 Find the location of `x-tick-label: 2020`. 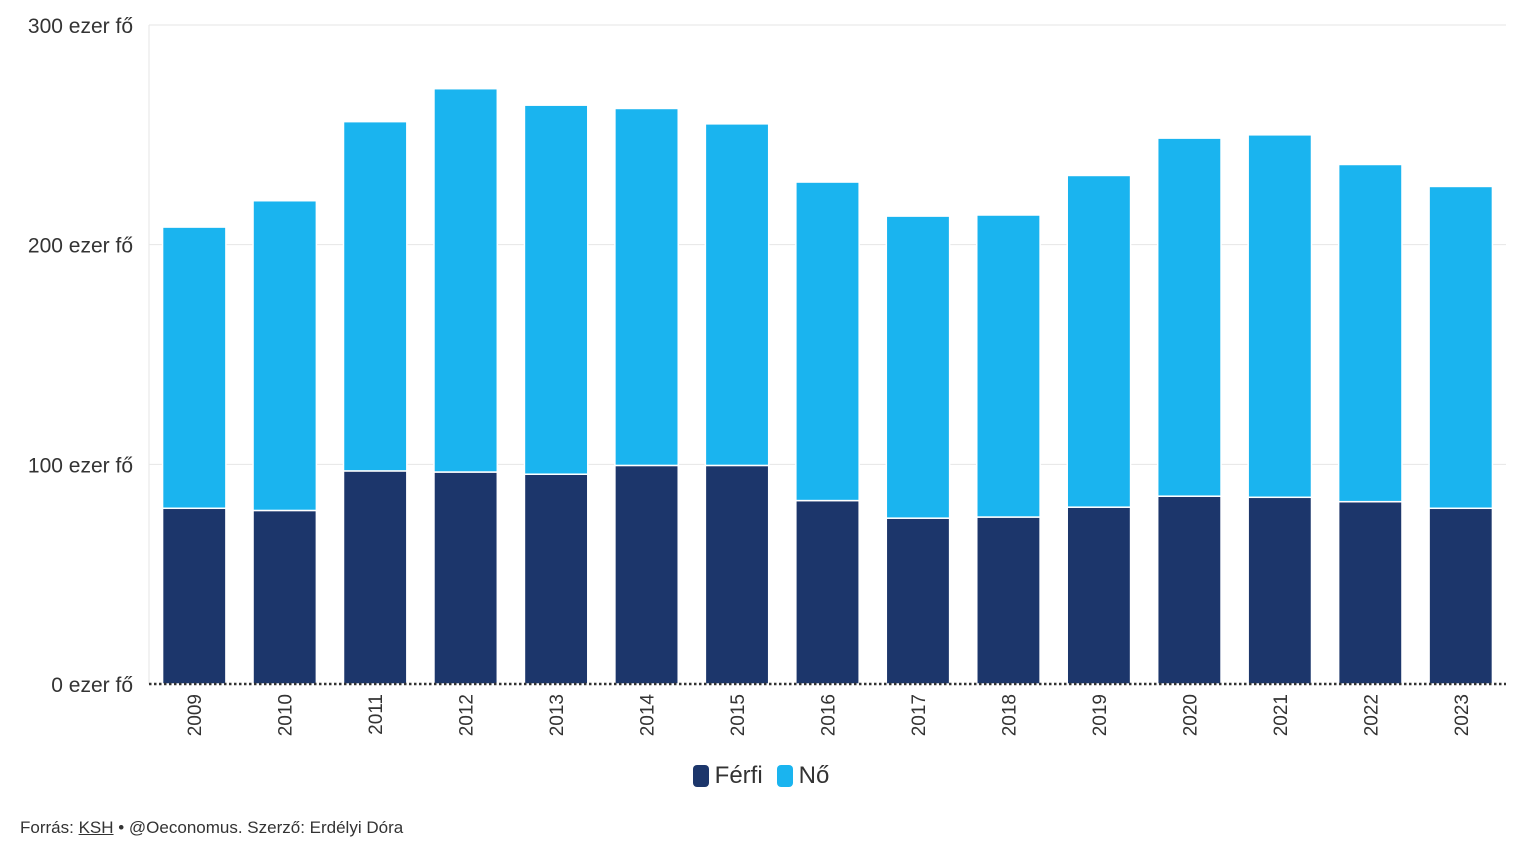

x-tick-label: 2020 is located at coordinates (1190, 715).